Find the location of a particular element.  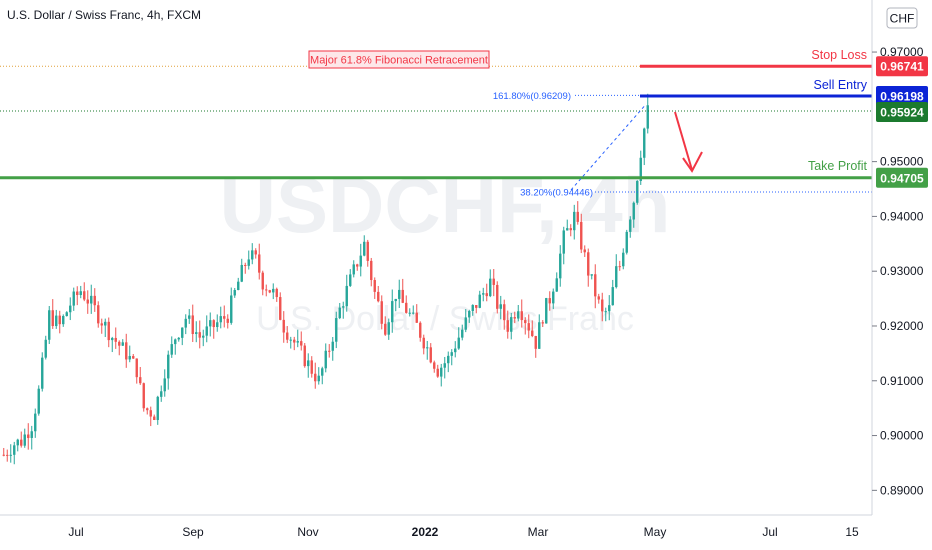

y-tick-label: 0.95000 is located at coordinates (902, 162).